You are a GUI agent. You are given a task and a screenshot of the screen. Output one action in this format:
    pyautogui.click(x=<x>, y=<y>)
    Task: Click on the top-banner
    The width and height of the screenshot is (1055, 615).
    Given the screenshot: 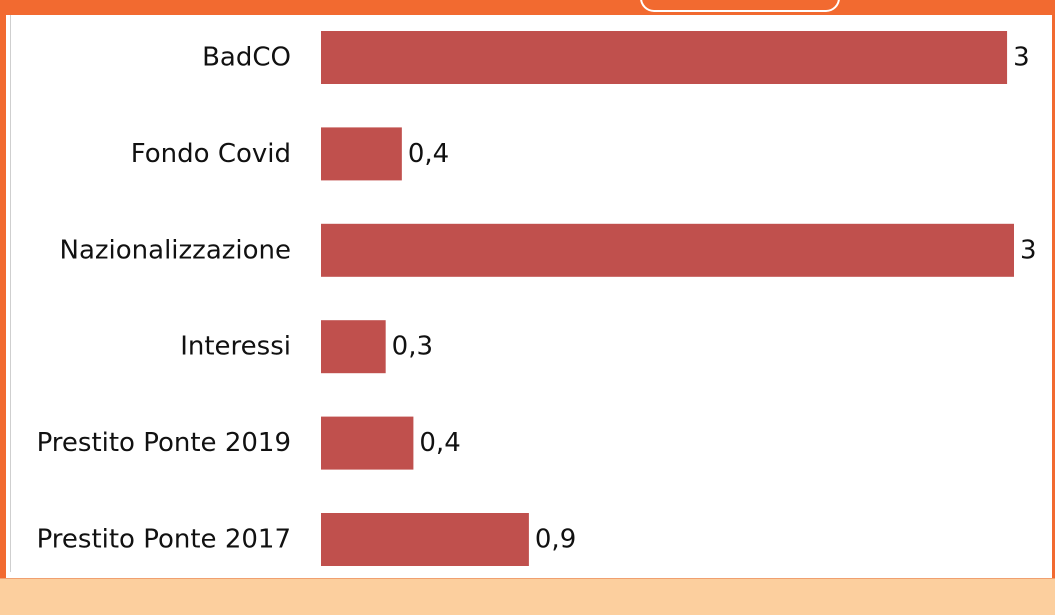 What is the action you would take?
    pyautogui.click(x=527, y=7)
    